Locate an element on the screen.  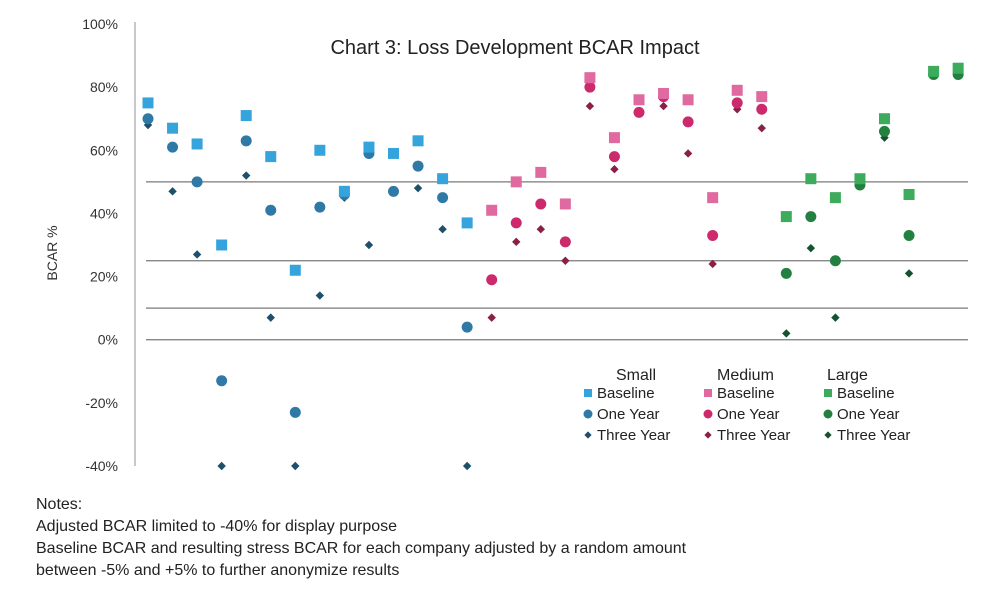
legend-label-small-baseline: Baseline is located at coordinates (626, 393).